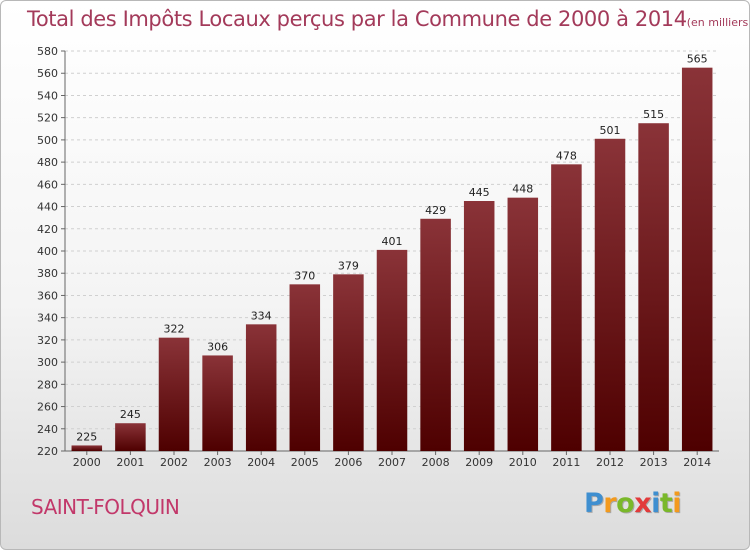 The image size is (750, 550). Describe the element at coordinates (47, 273) in the screenshot. I see `y-tick-label: 380` at that location.